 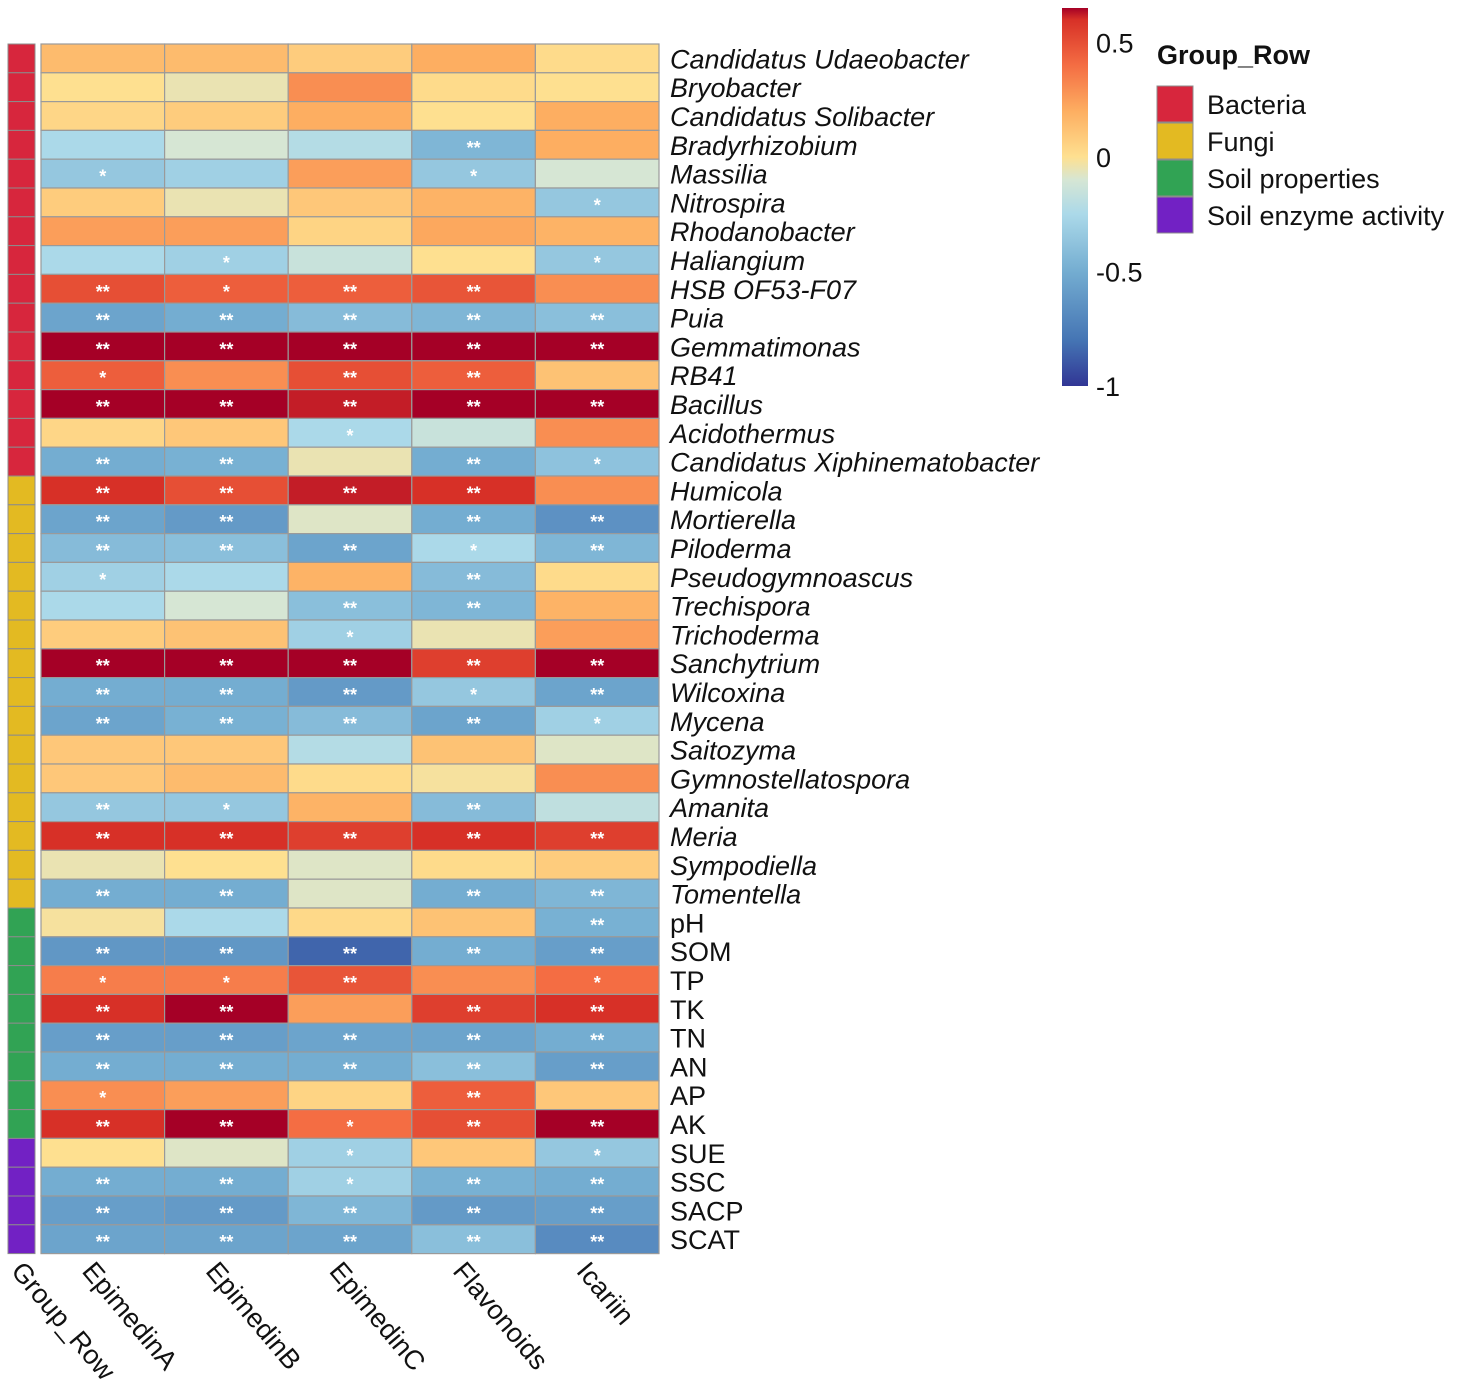 What do you see at coordinates (103, 1041) in the screenshot?
I see `sig-mark-r34-c0: **` at bounding box center [103, 1041].